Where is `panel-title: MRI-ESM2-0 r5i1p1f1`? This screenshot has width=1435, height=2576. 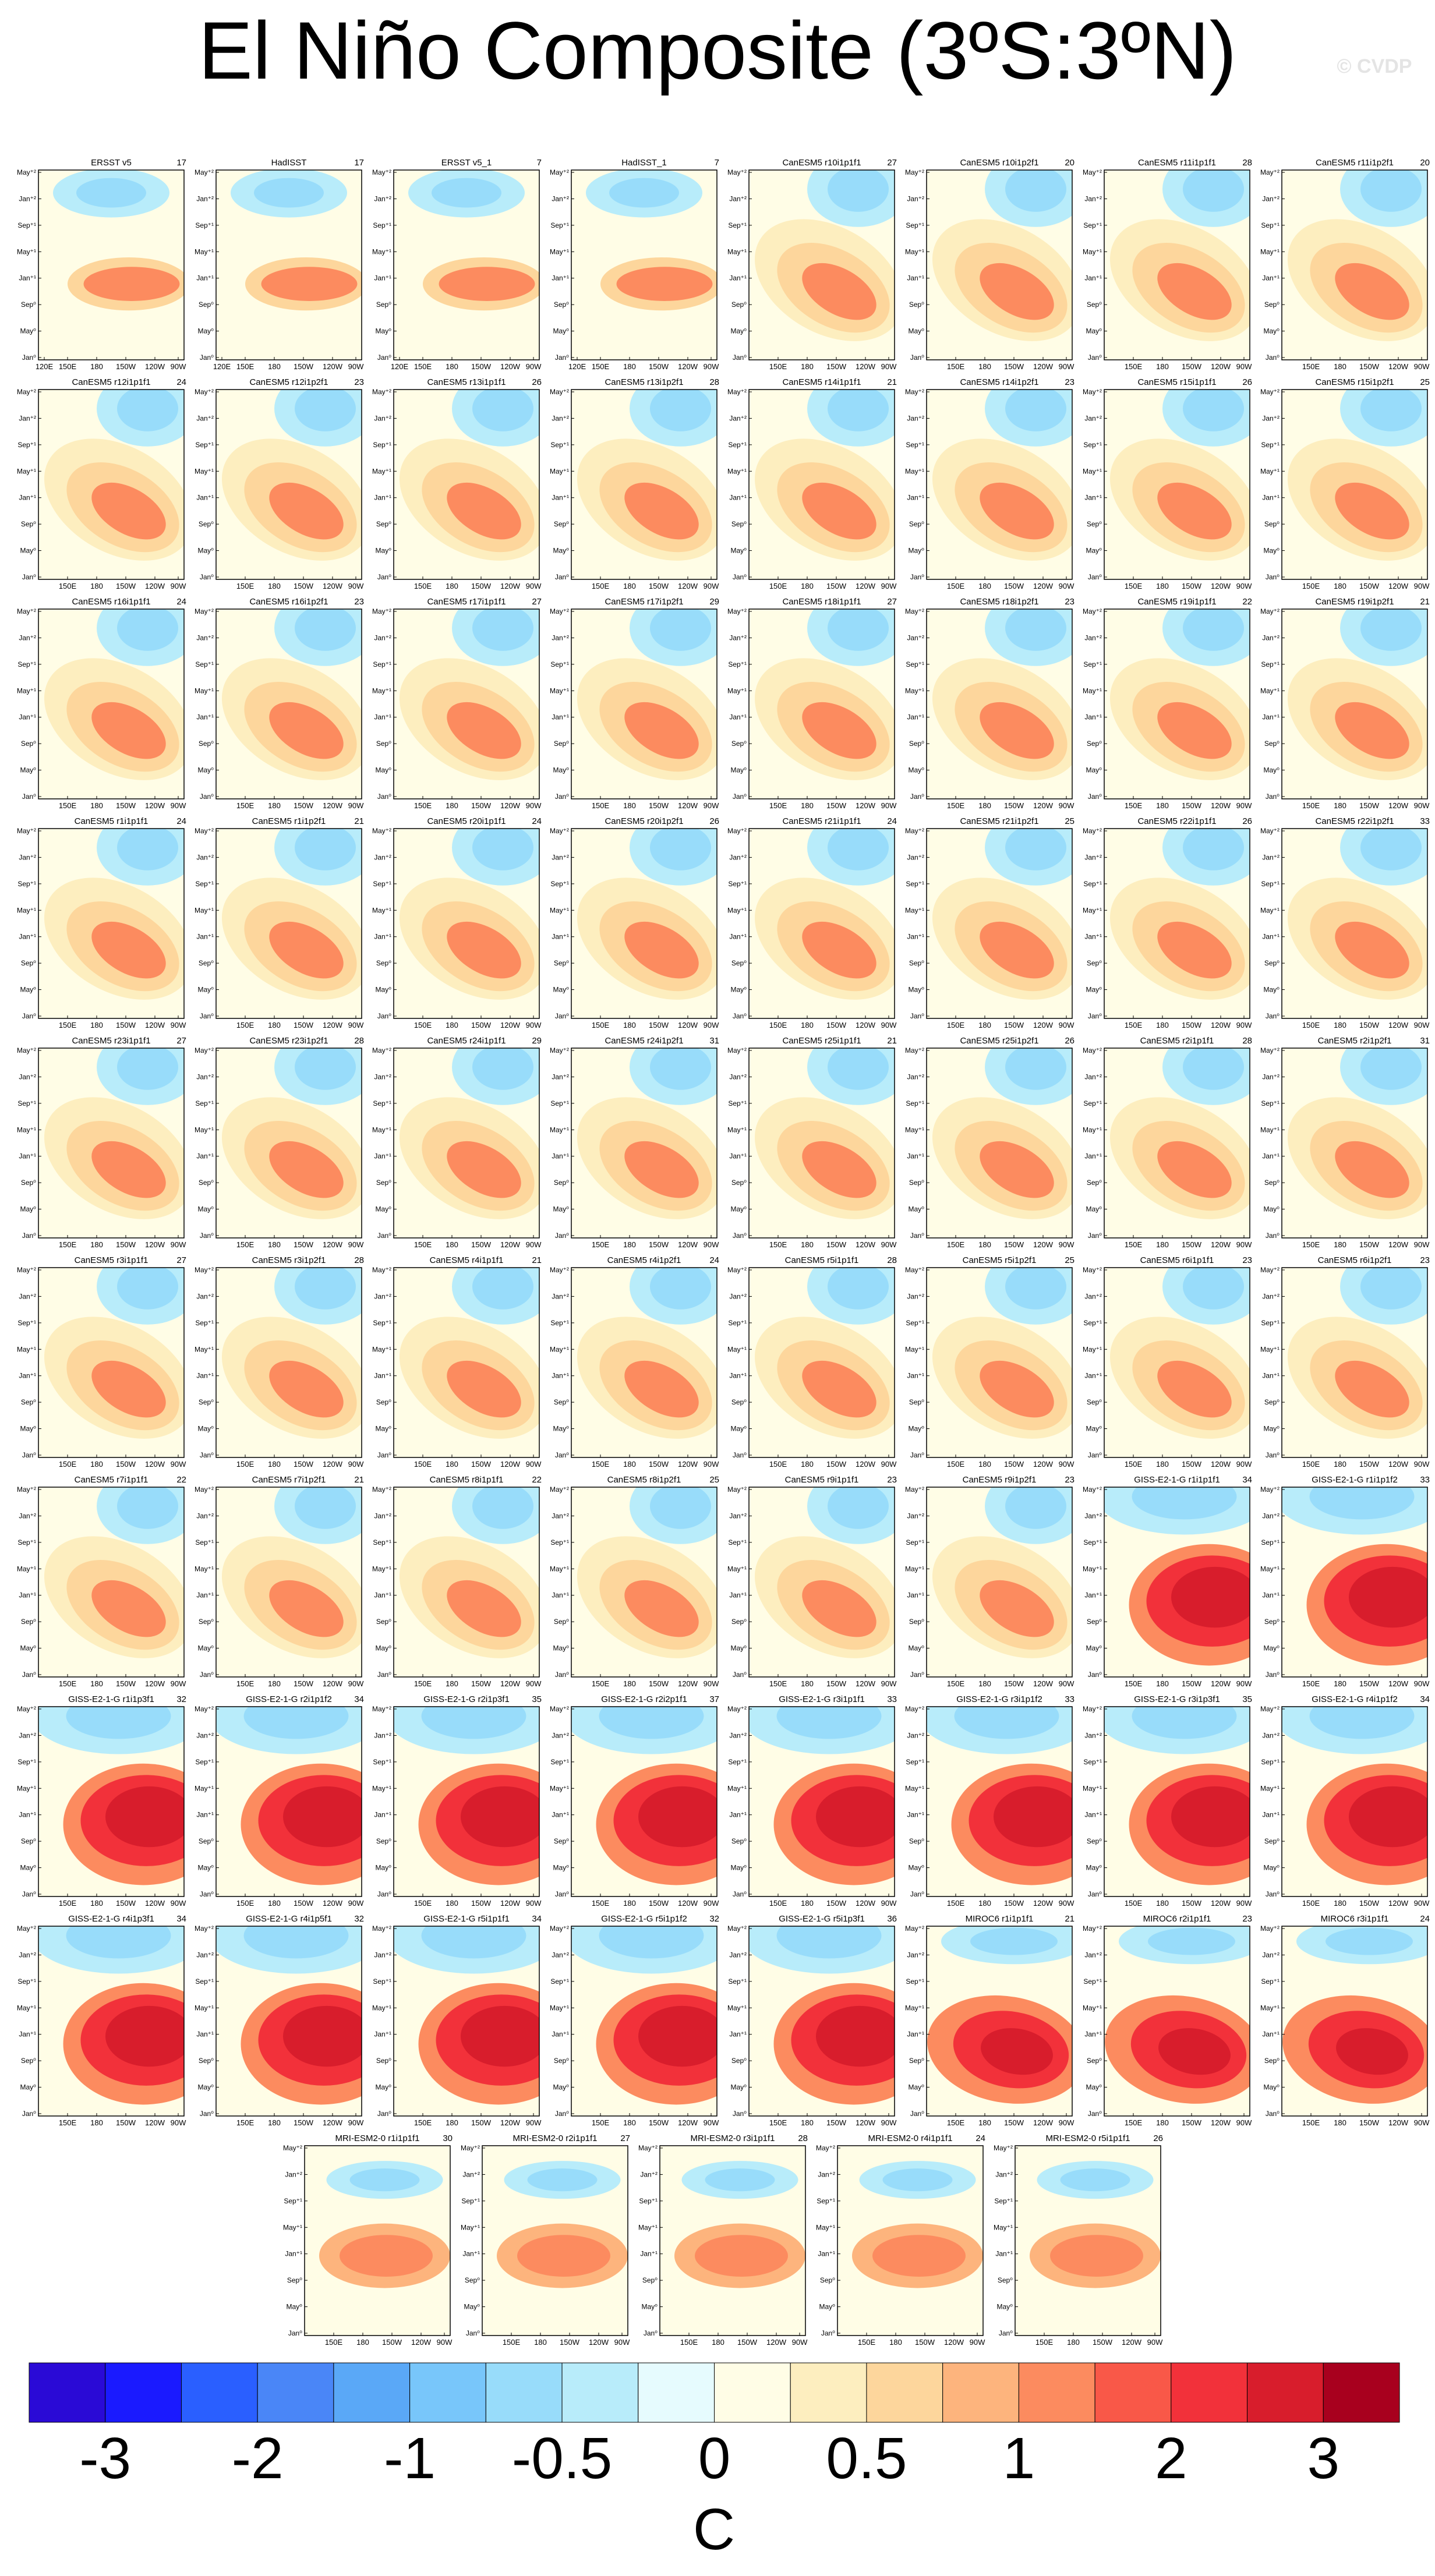
panel-title: MRI-ESM2-0 r5i1p1f1 is located at coordinates (1087, 2138).